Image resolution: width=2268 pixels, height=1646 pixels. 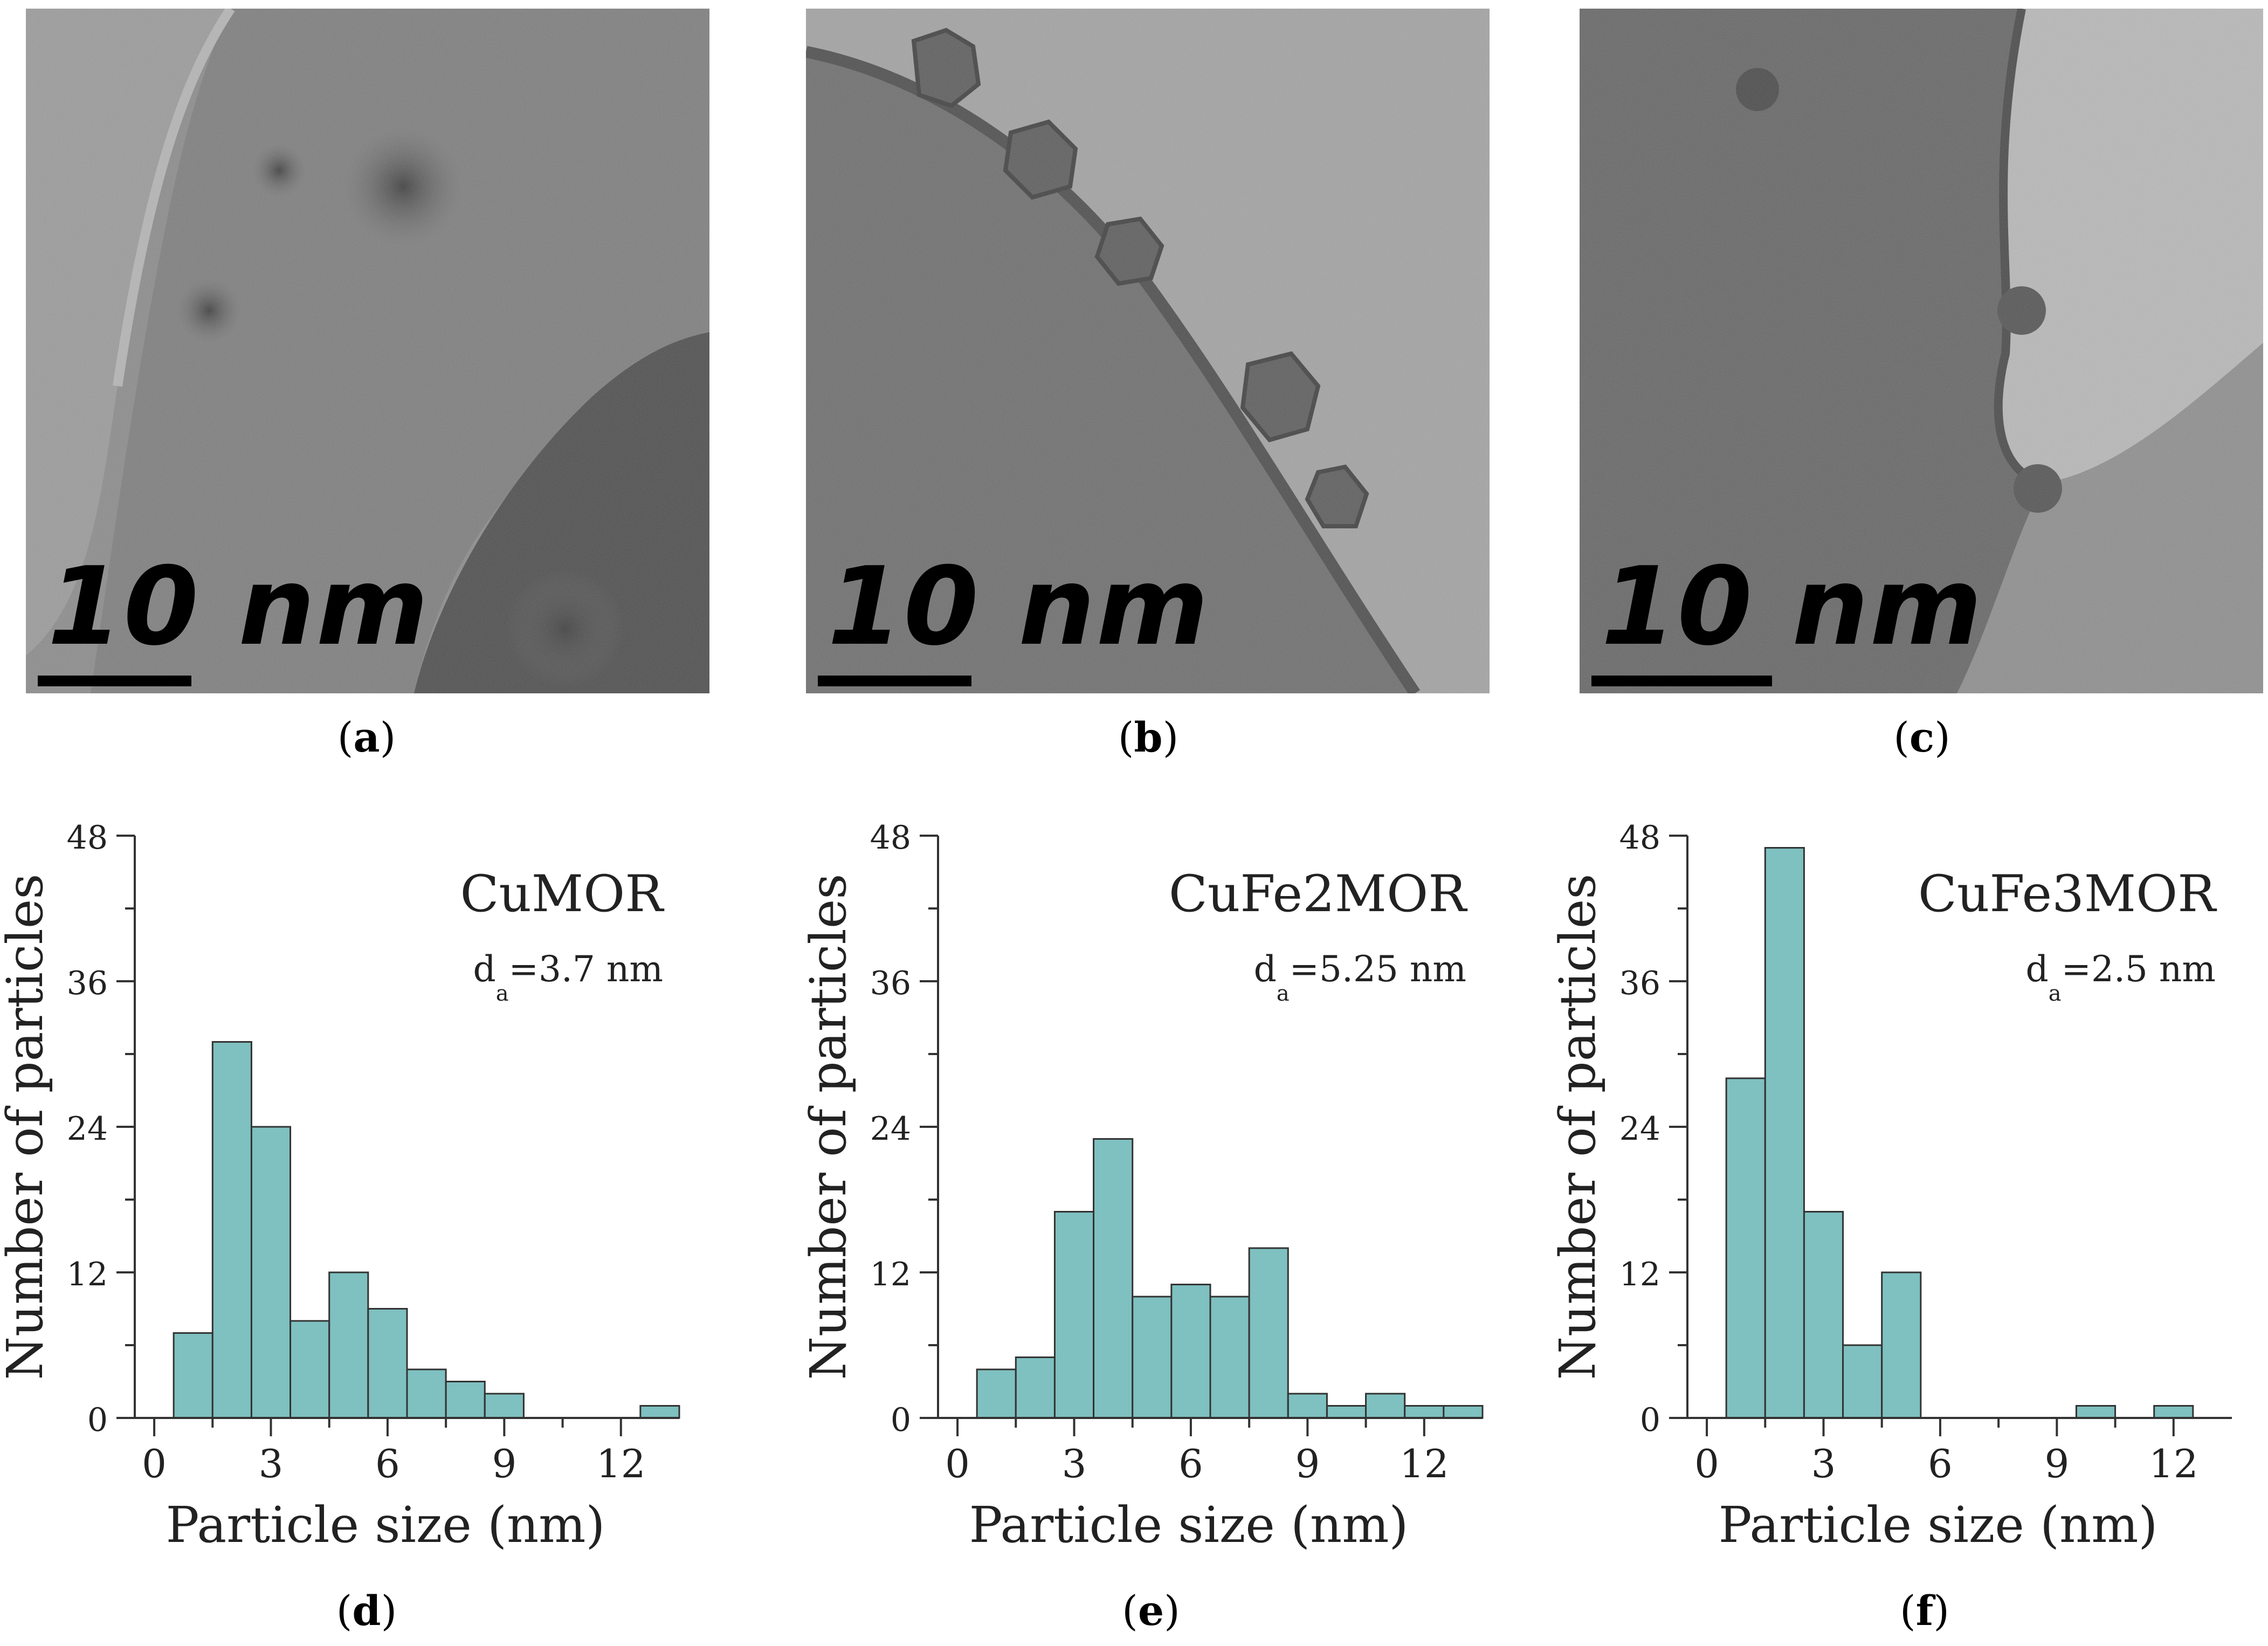 What do you see at coordinates (1924, 1611) in the screenshot?
I see `panel-letter-f: (f)` at bounding box center [1924, 1611].